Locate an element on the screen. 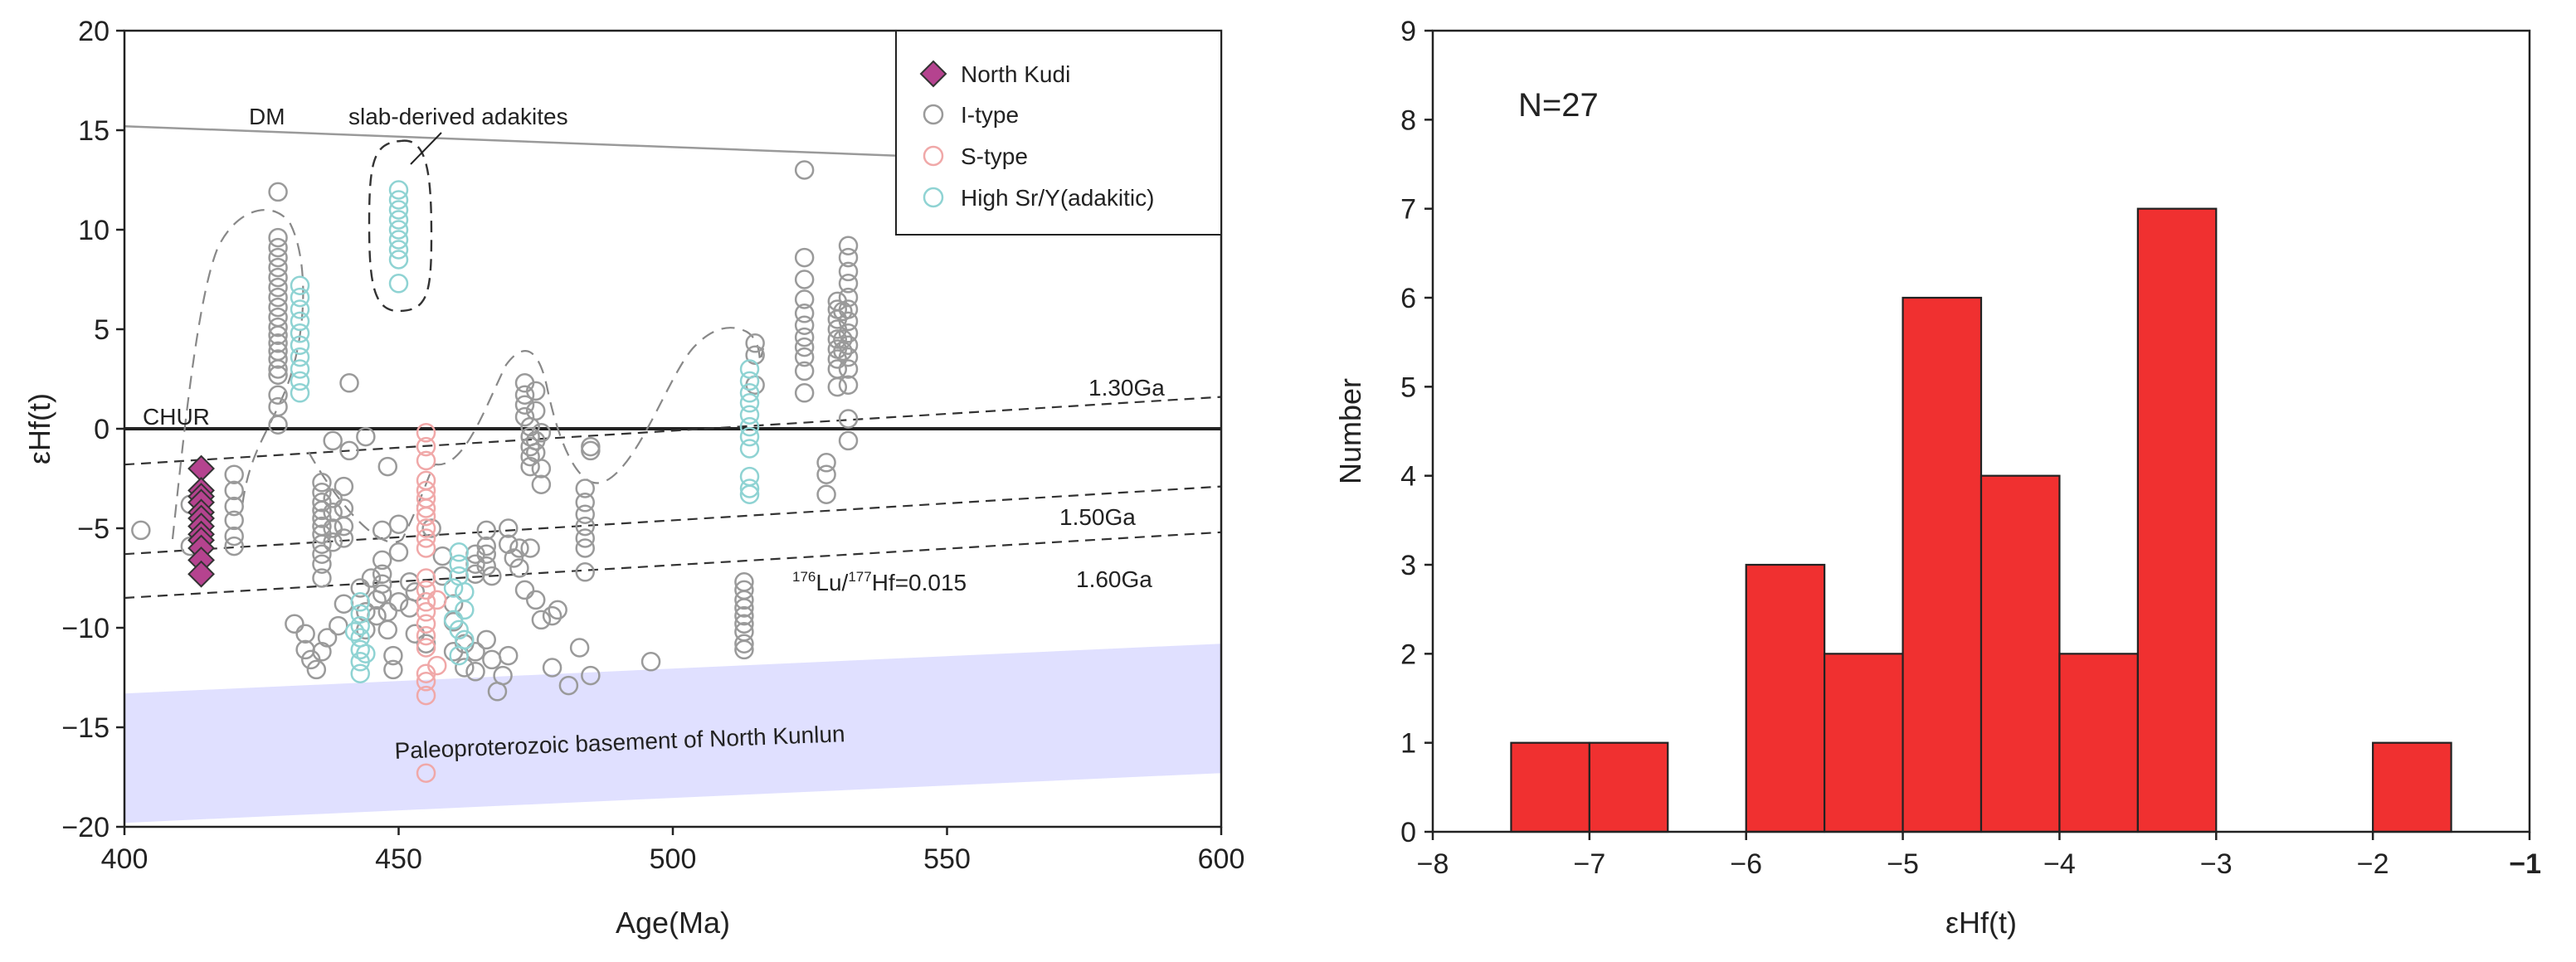  x-tick-label: −6 is located at coordinates (1746, 864).